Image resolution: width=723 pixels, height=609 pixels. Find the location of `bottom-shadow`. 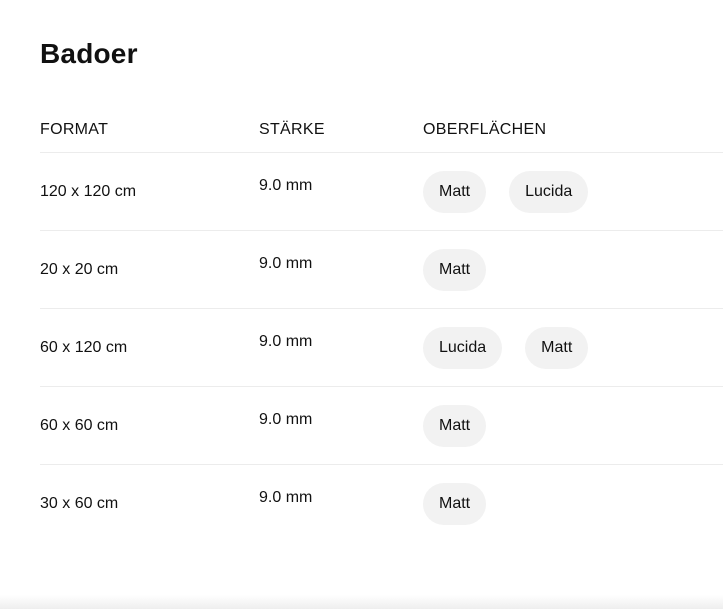

bottom-shadow is located at coordinates (361, 602).